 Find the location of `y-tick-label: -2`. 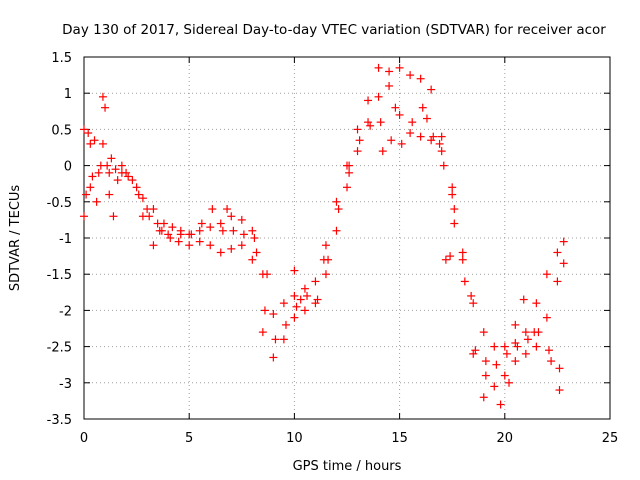

y-tick-label: -2 is located at coordinates (65, 311).